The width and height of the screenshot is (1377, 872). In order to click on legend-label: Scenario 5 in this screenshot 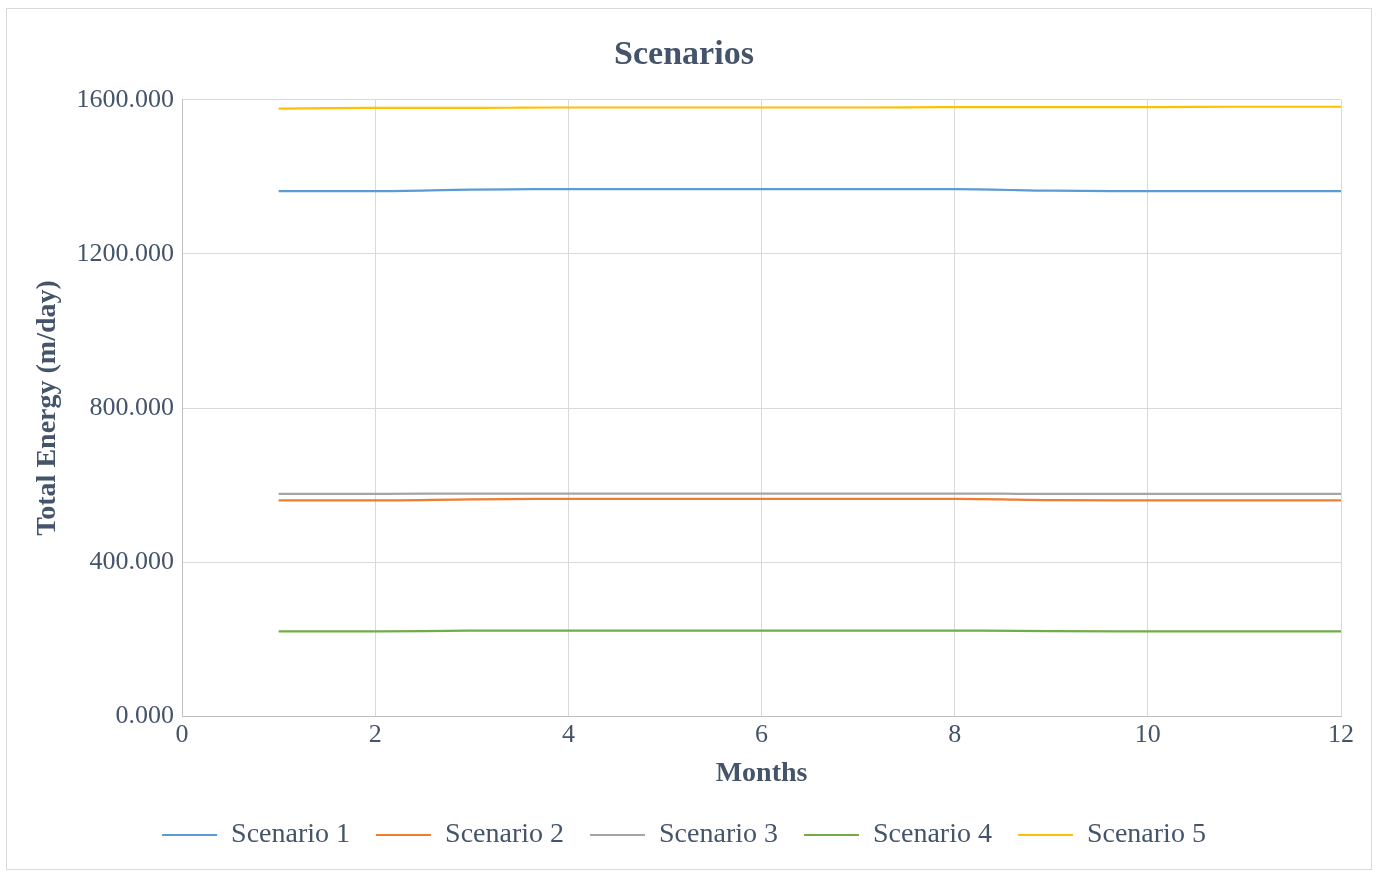, I will do `click(1146, 833)`.